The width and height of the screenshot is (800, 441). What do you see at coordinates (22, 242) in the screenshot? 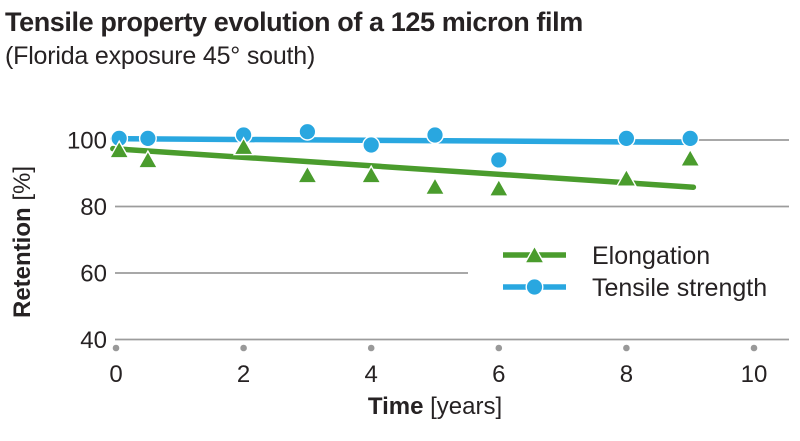
I see `y-axis-title: Retention [%]` at bounding box center [22, 242].